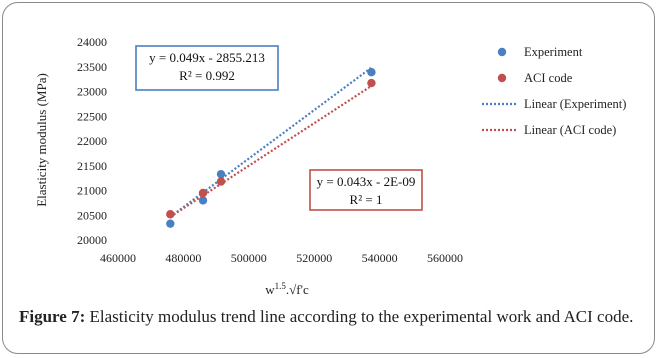 This screenshot has width=659, height=358. What do you see at coordinates (92, 42) in the screenshot?
I see `y-tick-label: 24000` at bounding box center [92, 42].